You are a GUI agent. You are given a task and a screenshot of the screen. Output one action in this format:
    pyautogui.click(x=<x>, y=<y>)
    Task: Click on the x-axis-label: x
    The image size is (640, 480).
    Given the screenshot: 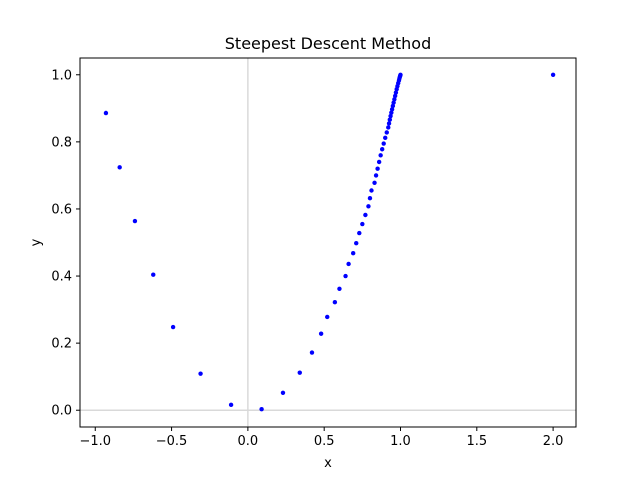 What is the action you would take?
    pyautogui.click(x=328, y=463)
    